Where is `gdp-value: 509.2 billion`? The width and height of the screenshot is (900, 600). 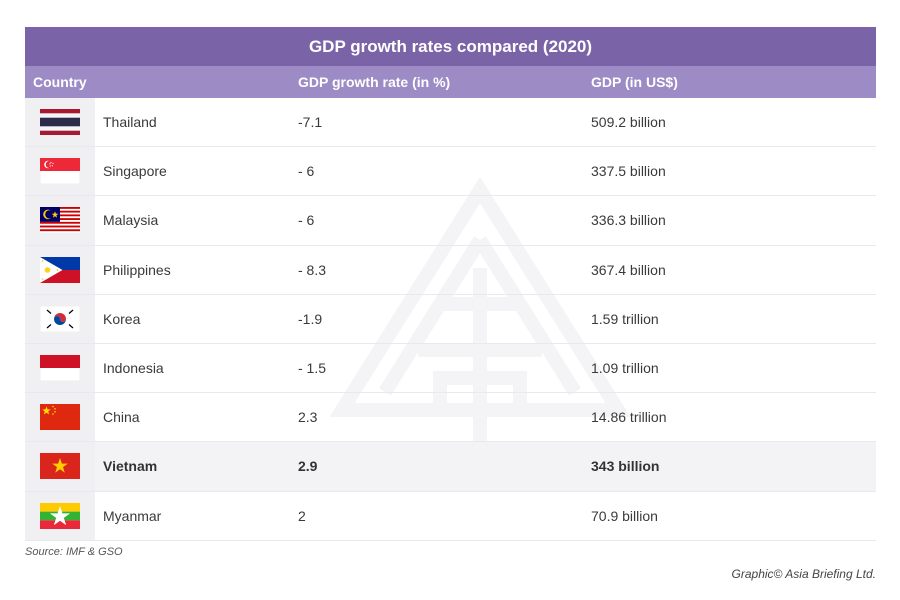
gdp-value: 509.2 billion is located at coordinates (628, 122).